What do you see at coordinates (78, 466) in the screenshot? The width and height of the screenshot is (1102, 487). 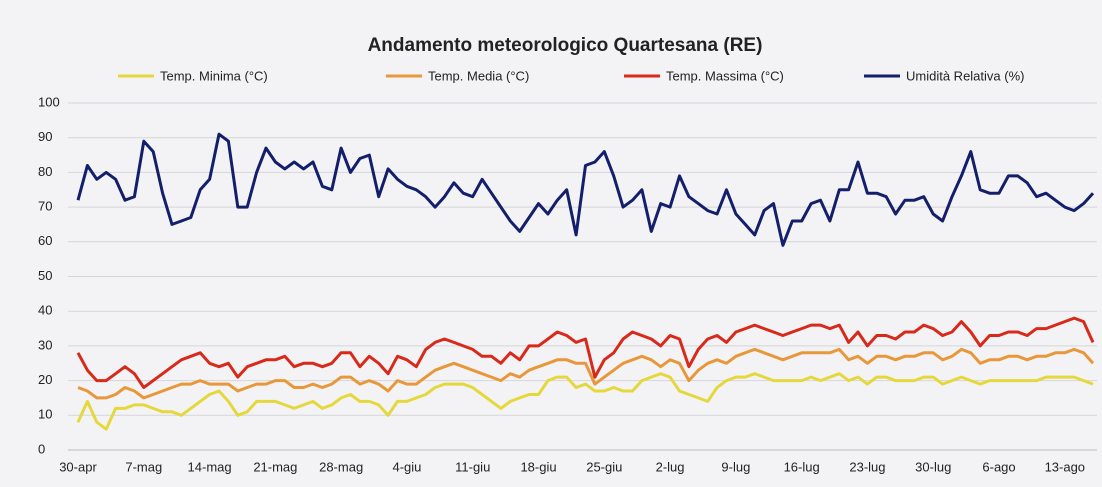 I see `x-tick-label: 30-apr` at bounding box center [78, 466].